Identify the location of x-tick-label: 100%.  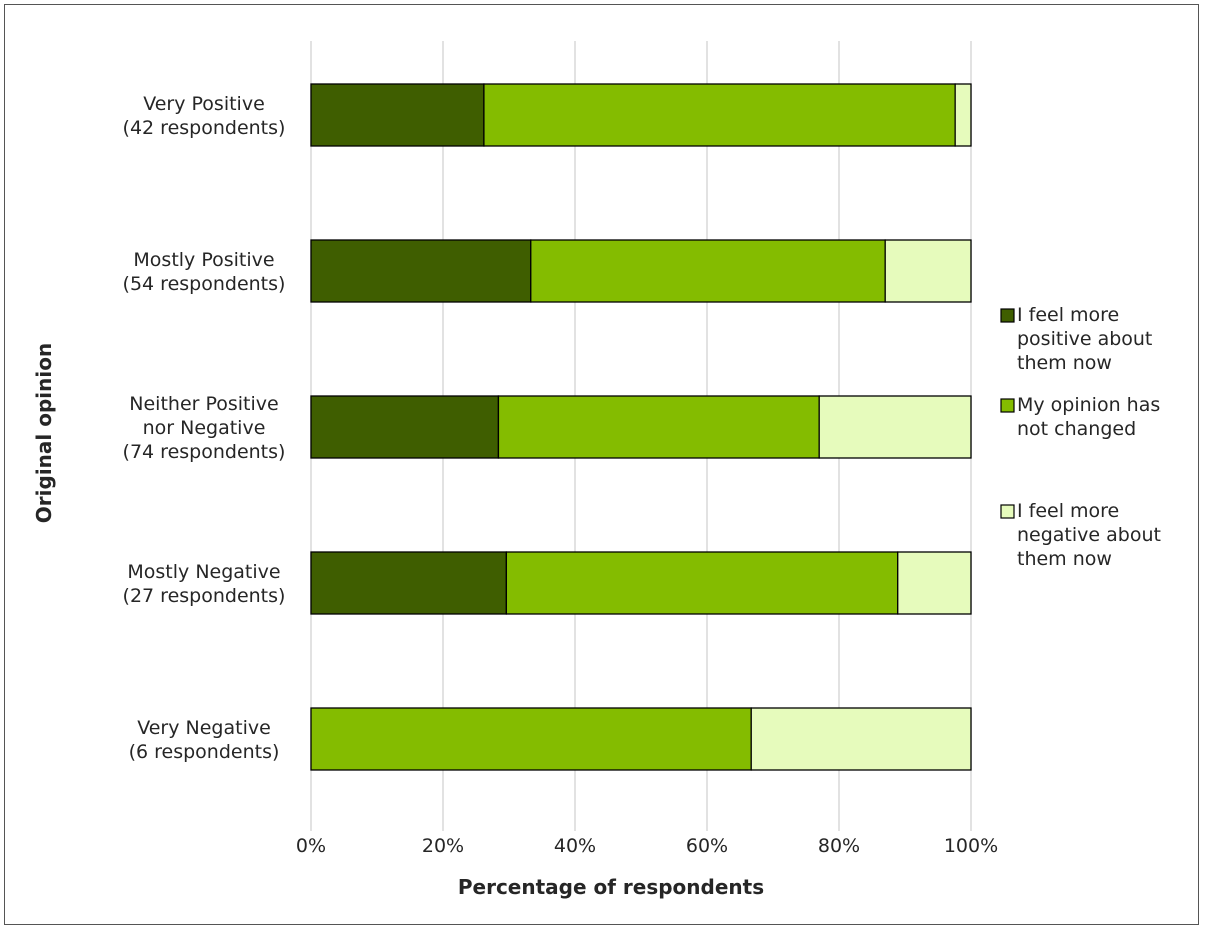
(971, 846).